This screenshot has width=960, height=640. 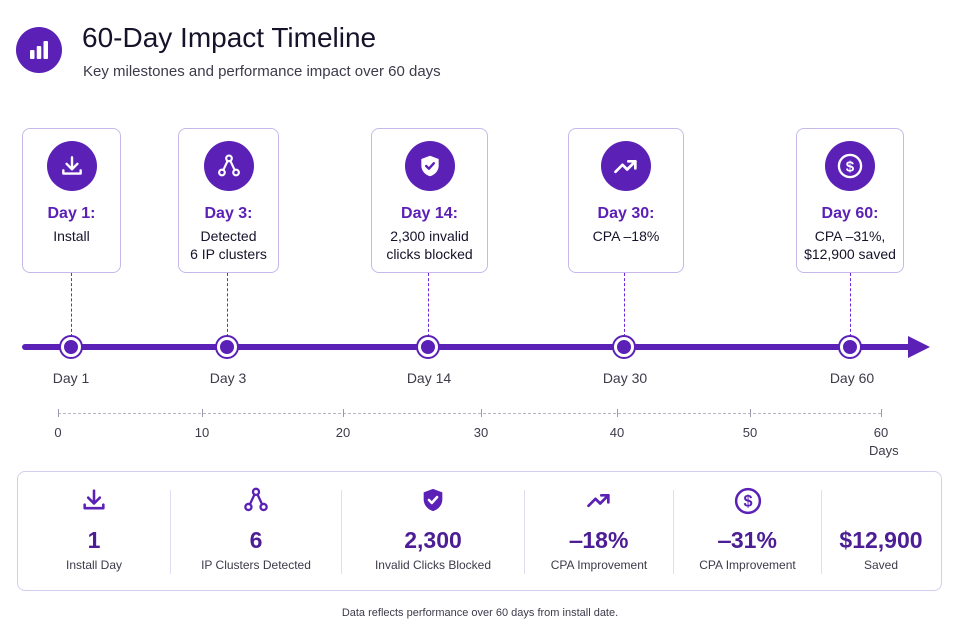 What do you see at coordinates (429, 245) in the screenshot?
I see `milestone-desc: 2,300 invalid clicks blocked` at bounding box center [429, 245].